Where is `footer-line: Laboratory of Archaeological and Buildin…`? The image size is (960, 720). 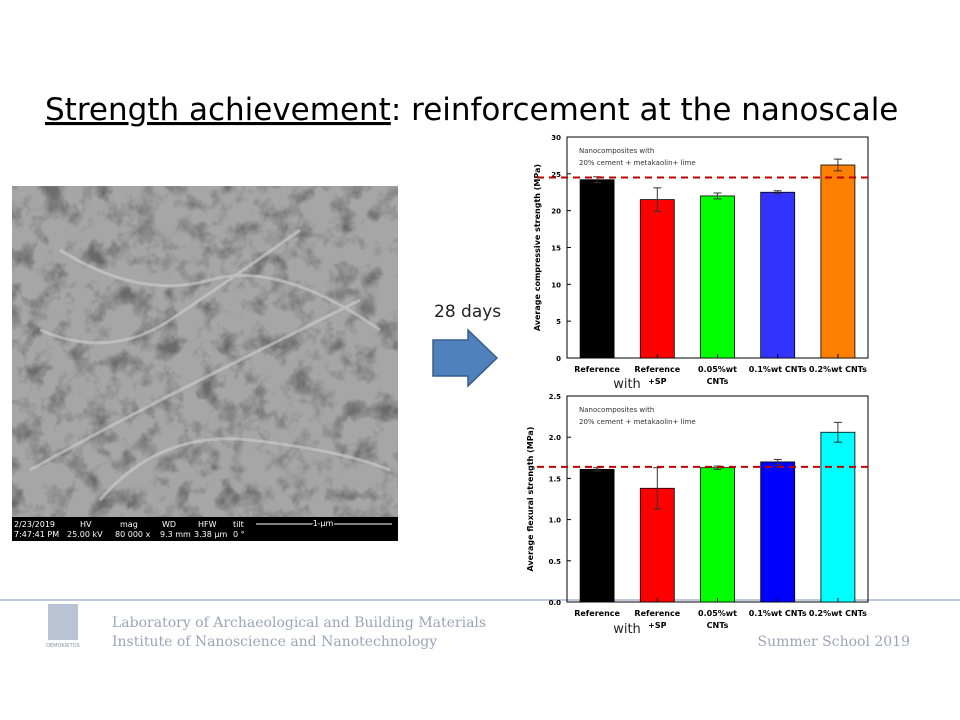
footer-line: Laboratory of Archaeological and Buildin… is located at coordinates (299, 623).